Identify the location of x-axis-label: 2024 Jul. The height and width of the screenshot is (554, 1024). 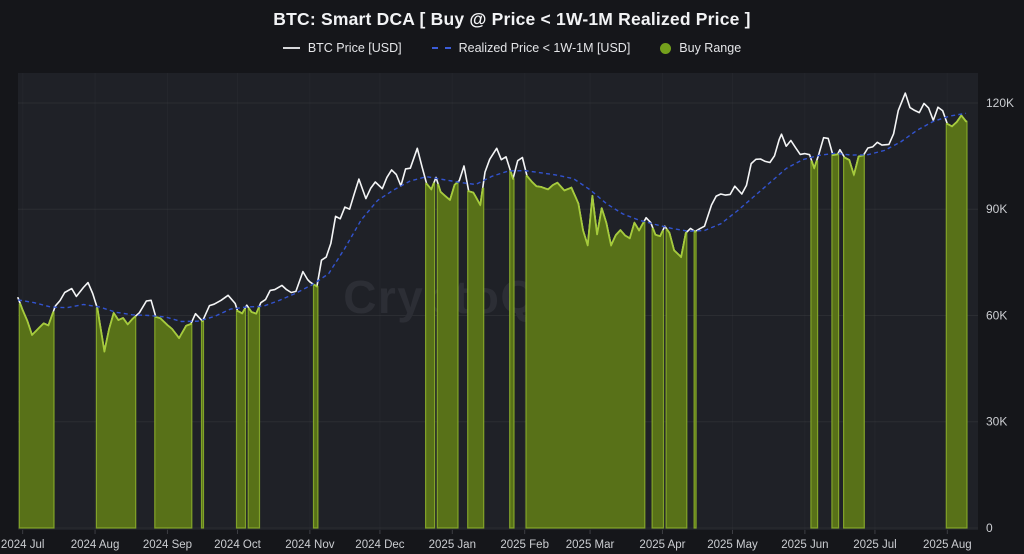
(22, 545).